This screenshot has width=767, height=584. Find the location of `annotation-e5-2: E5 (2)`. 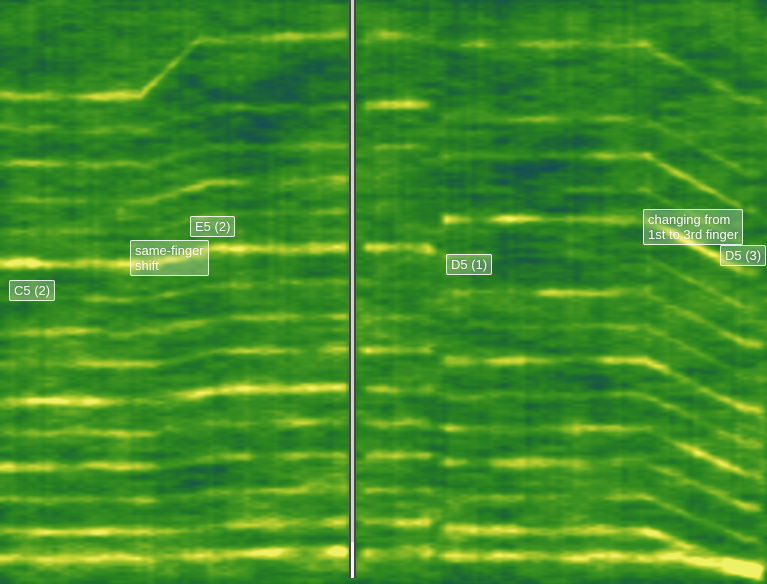

annotation-e5-2: E5 (2) is located at coordinates (213, 226).